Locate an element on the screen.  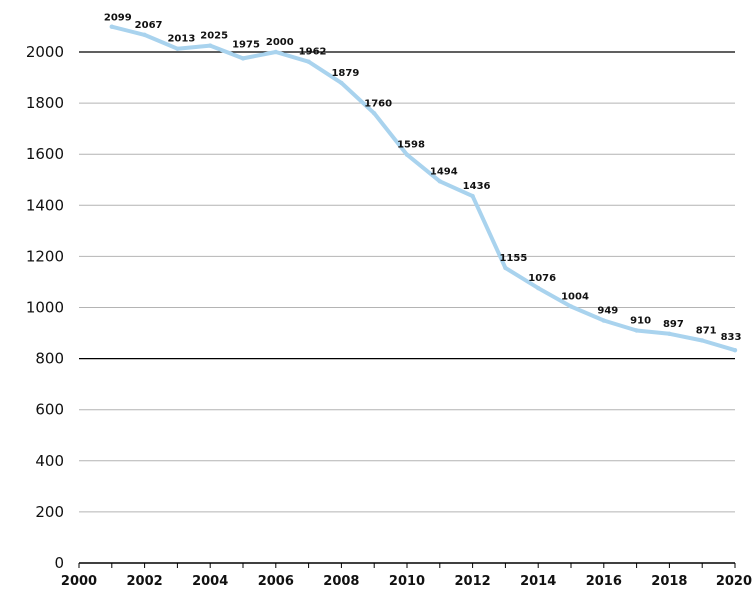
data-label: 2025 is located at coordinates (214, 36).